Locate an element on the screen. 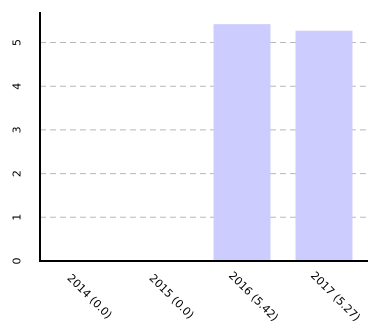 Image resolution: width=370 pixels, height=329 pixels. y-tick-label: 0 is located at coordinates (17, 261).